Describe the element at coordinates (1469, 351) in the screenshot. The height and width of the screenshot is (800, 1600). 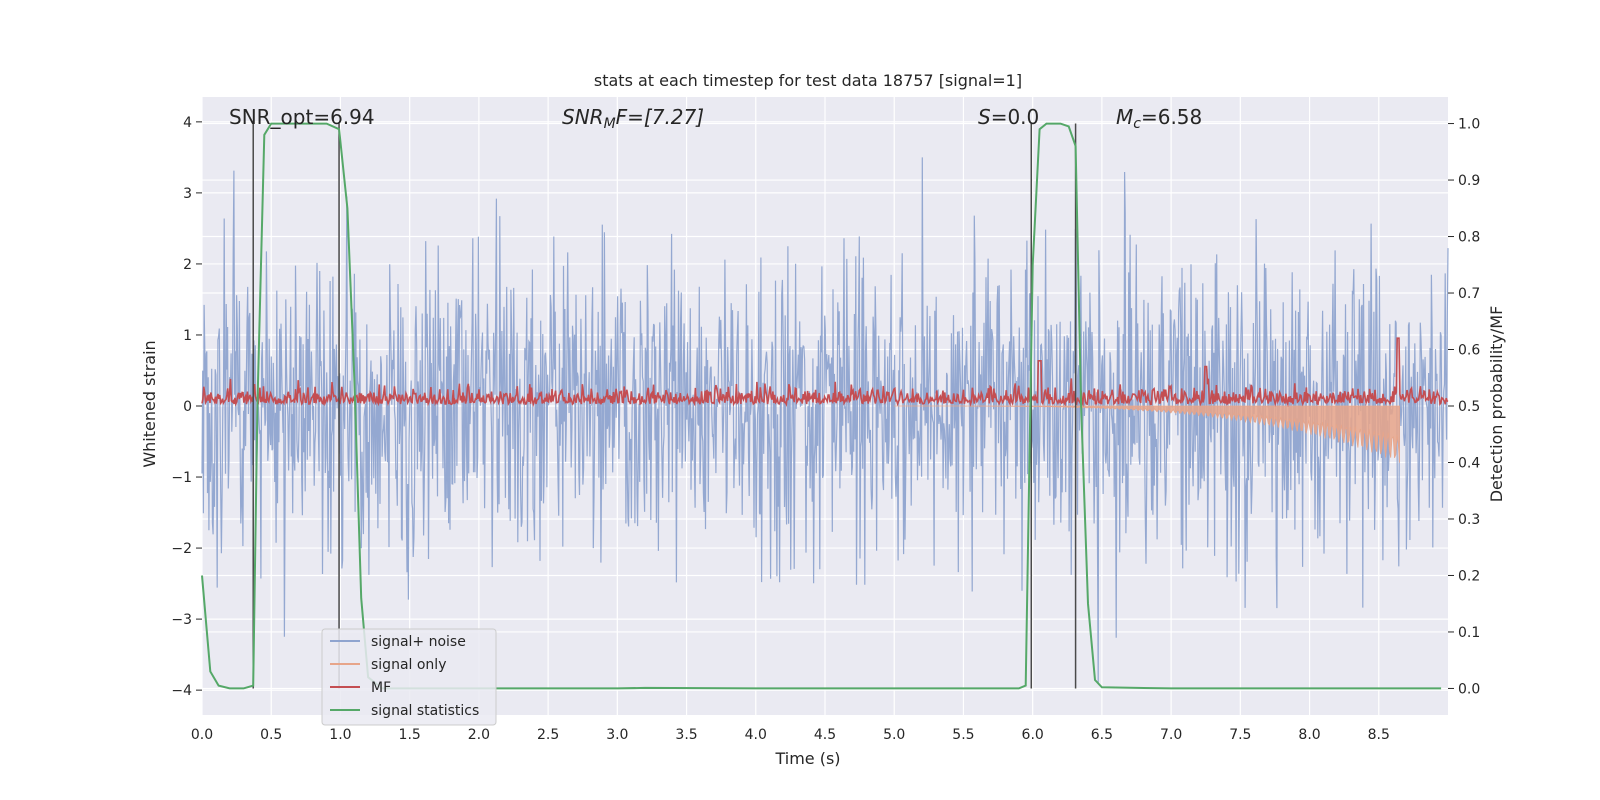
I see `right-y-tick-label-4: 0.6` at that location.